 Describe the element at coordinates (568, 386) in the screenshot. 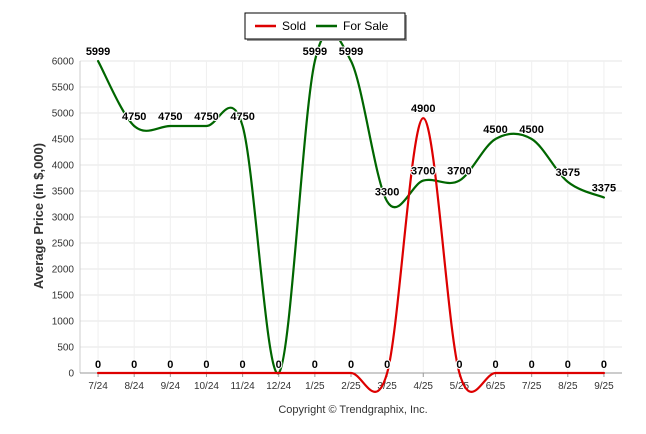

I see `x-tick-label: 8/25` at that location.